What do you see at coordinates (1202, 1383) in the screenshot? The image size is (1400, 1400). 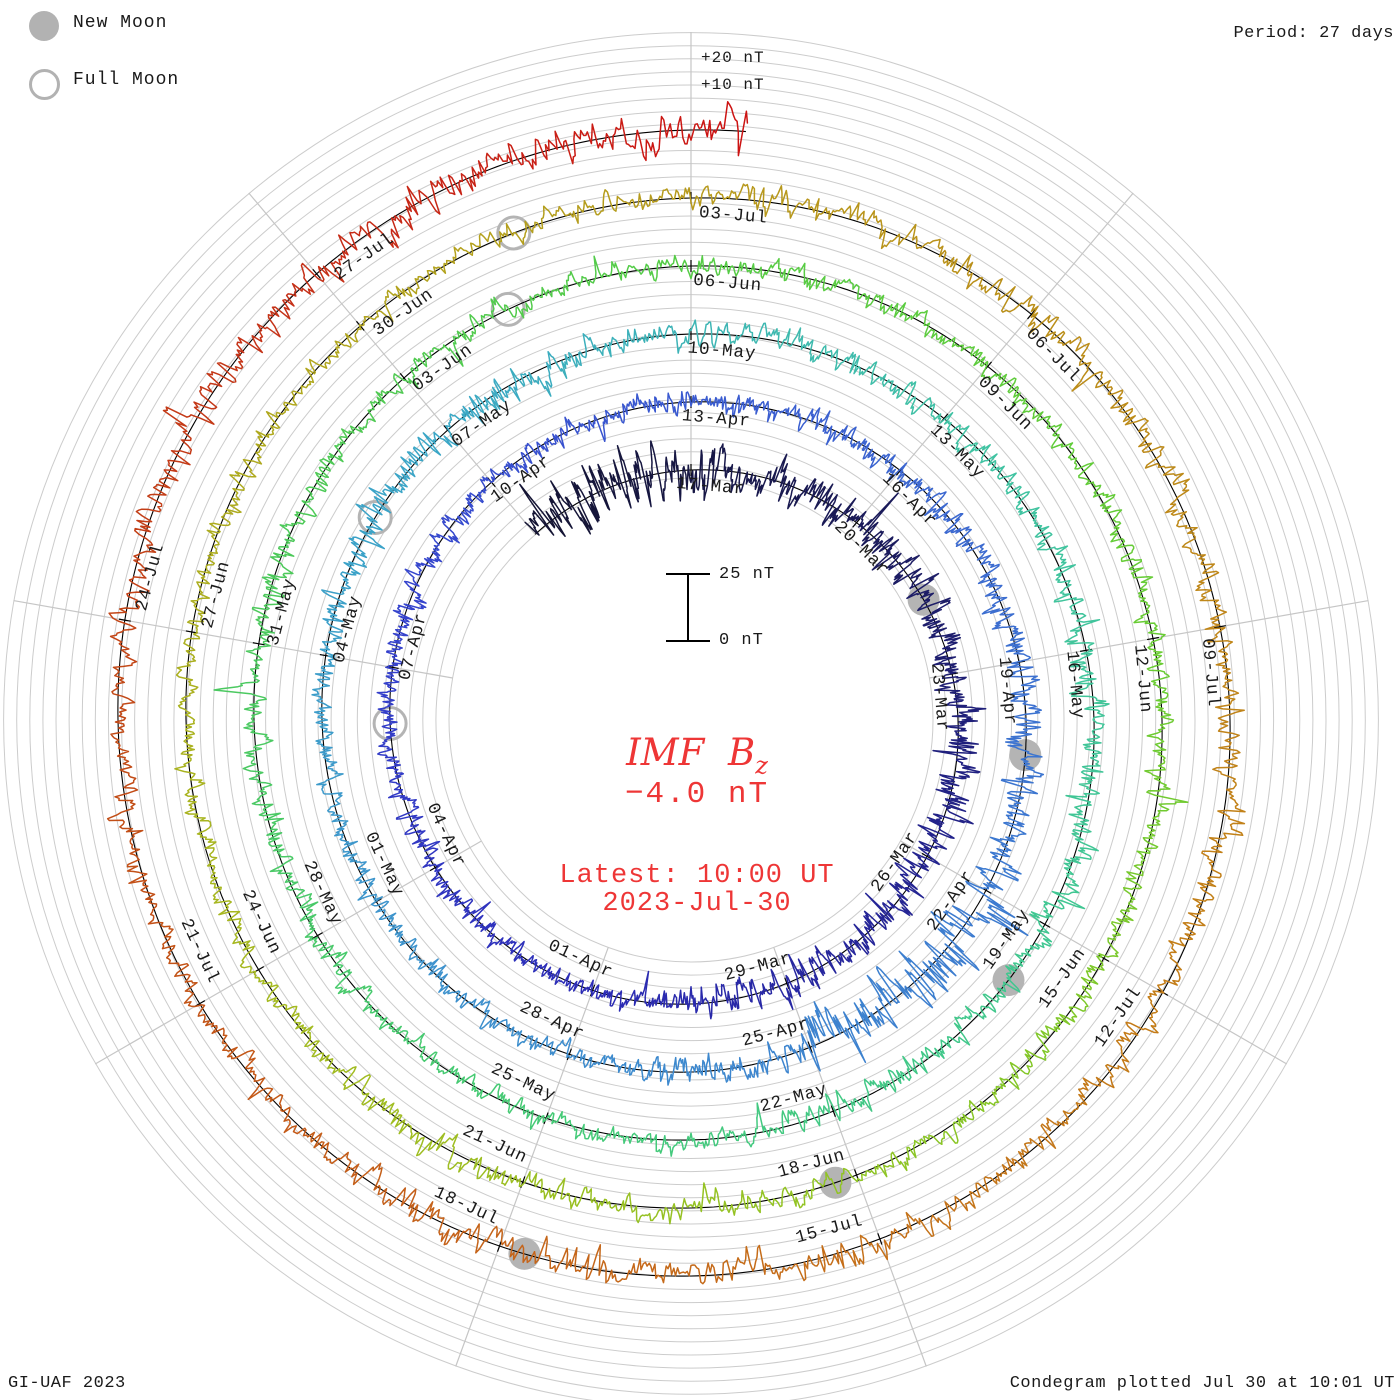 I see `plotted-label: Condegram plotted Jul 30 at 10:01 UT` at bounding box center [1202, 1383].